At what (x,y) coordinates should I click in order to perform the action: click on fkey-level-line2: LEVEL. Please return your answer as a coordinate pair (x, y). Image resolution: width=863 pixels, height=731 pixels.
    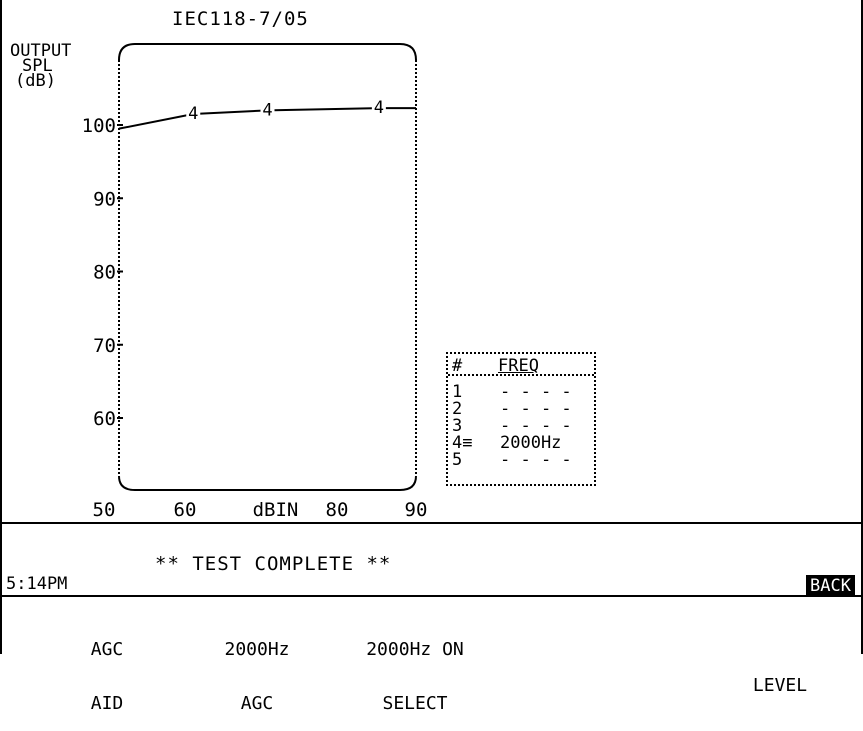
    Looking at the image, I should click on (780, 685).